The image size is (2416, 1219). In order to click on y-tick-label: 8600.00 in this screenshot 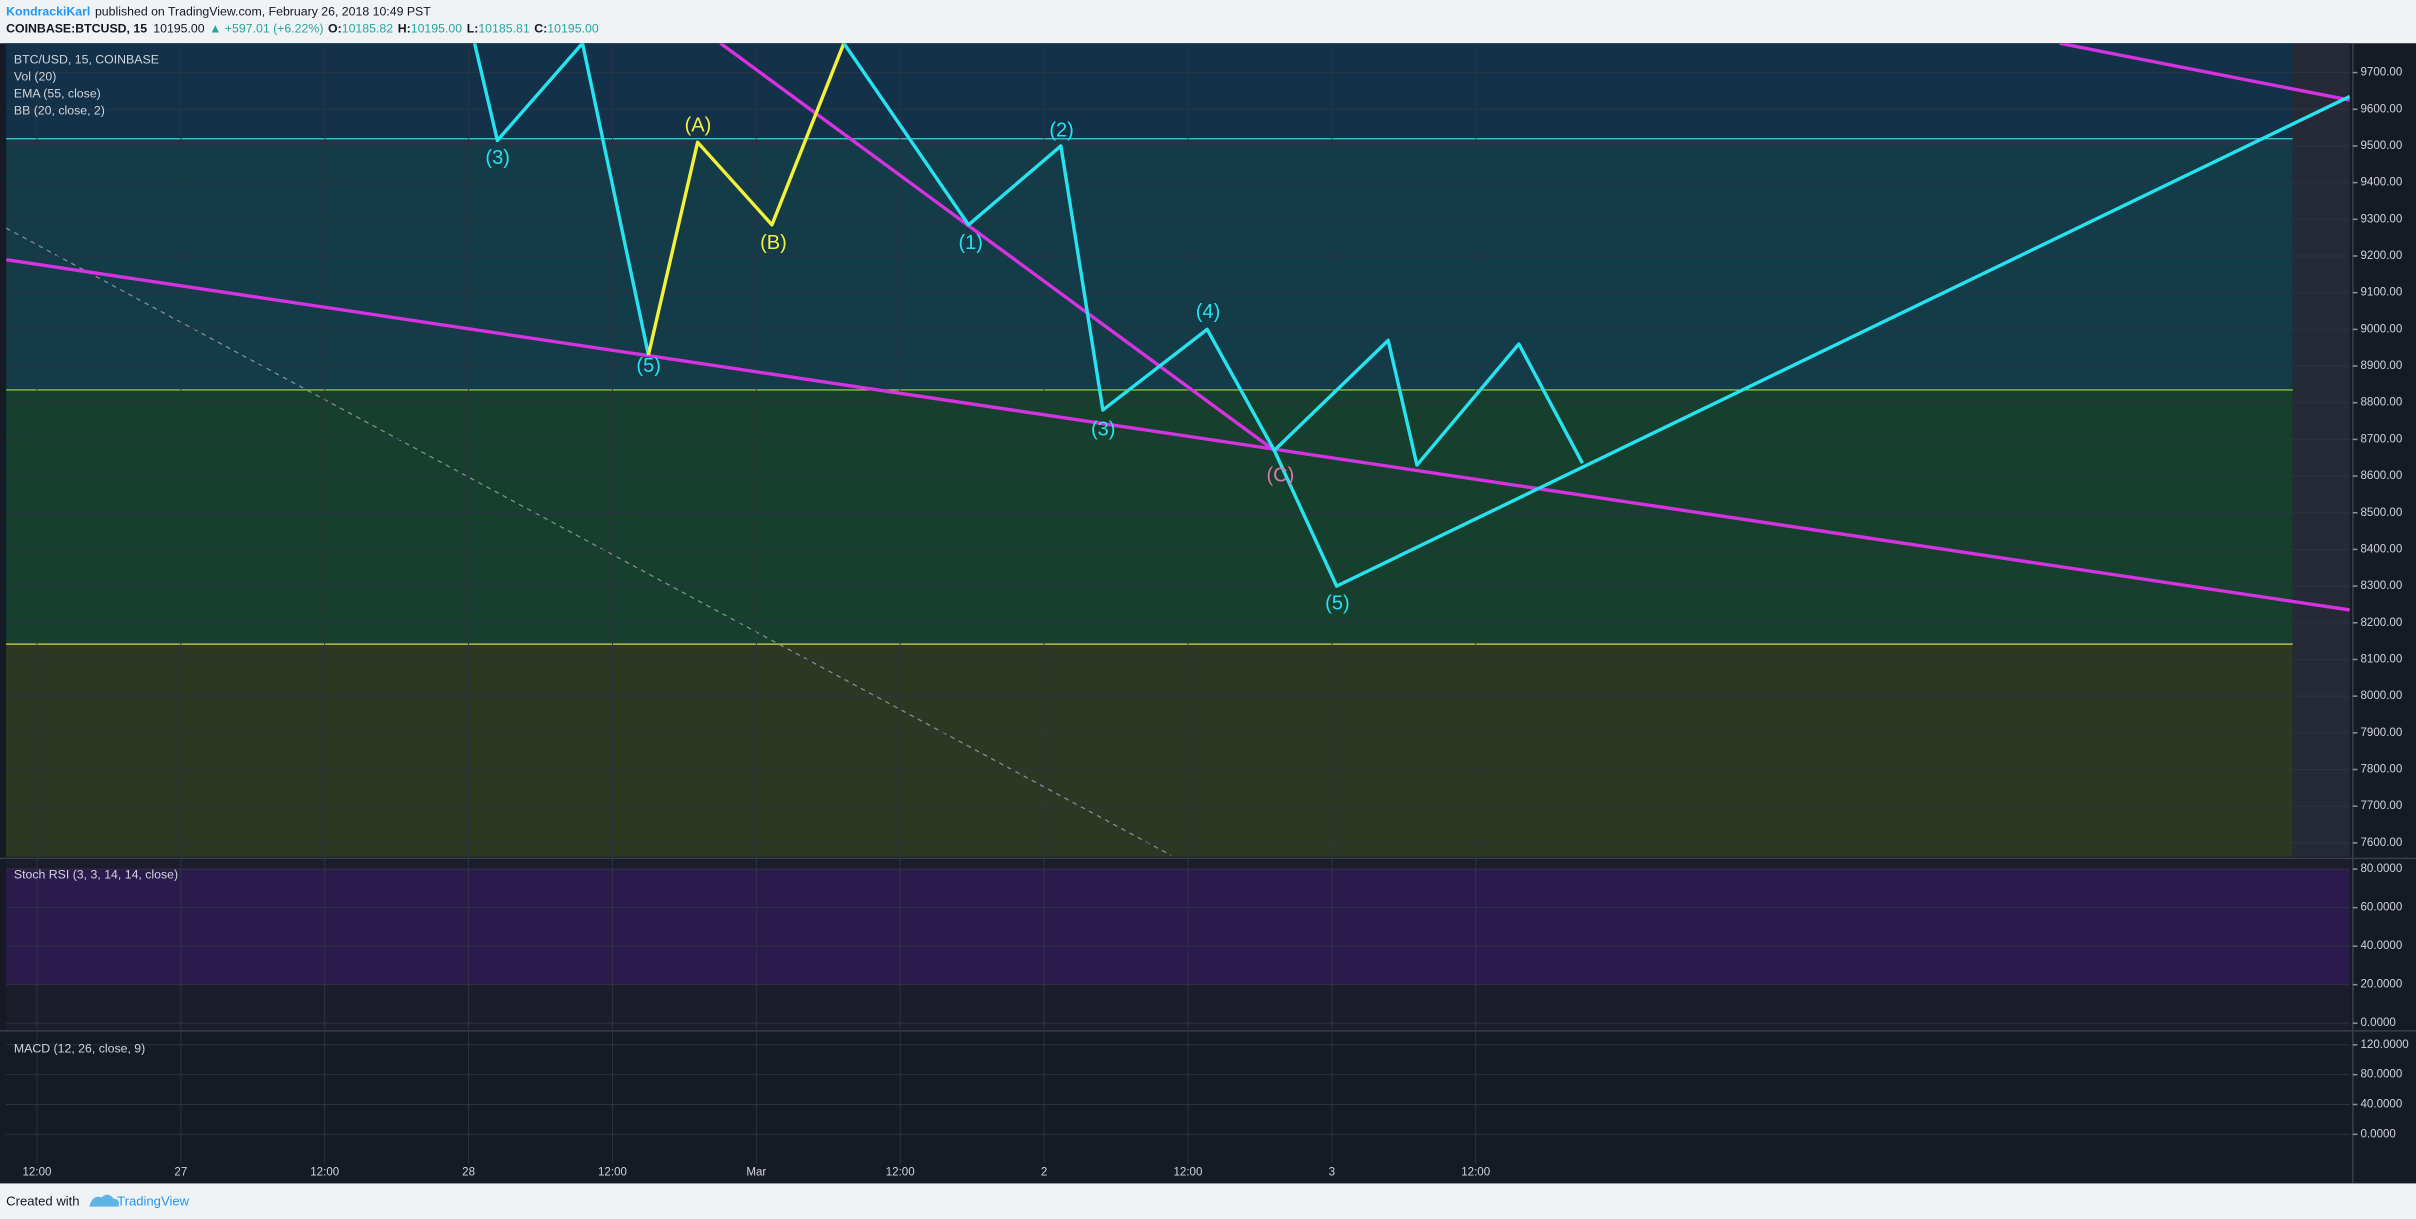, I will do `click(2382, 476)`.